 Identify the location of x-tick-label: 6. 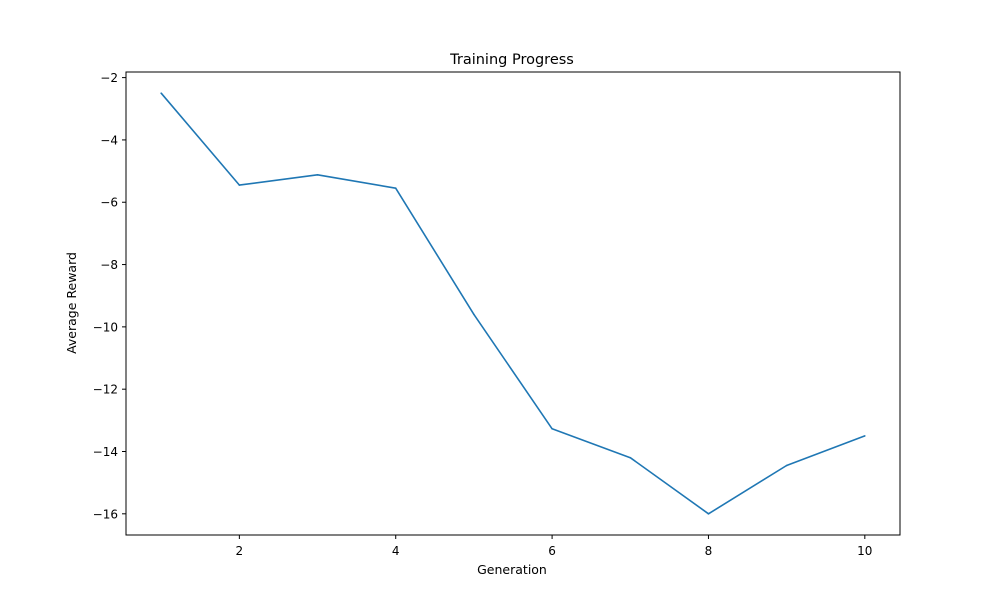
(552, 551).